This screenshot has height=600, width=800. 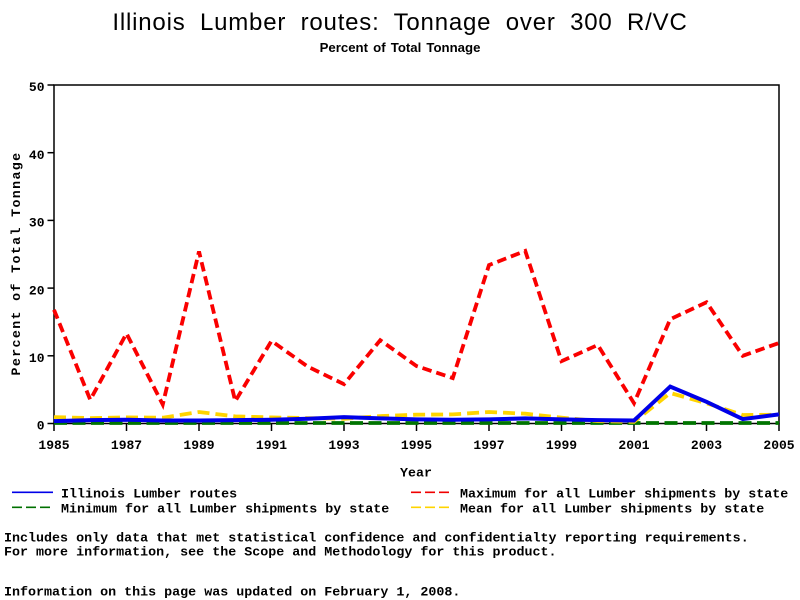 What do you see at coordinates (612, 510) in the screenshot?
I see `svg-text:Mean for all Lumber shipments: Mean for all Lumber shipments by state` at bounding box center [612, 510].